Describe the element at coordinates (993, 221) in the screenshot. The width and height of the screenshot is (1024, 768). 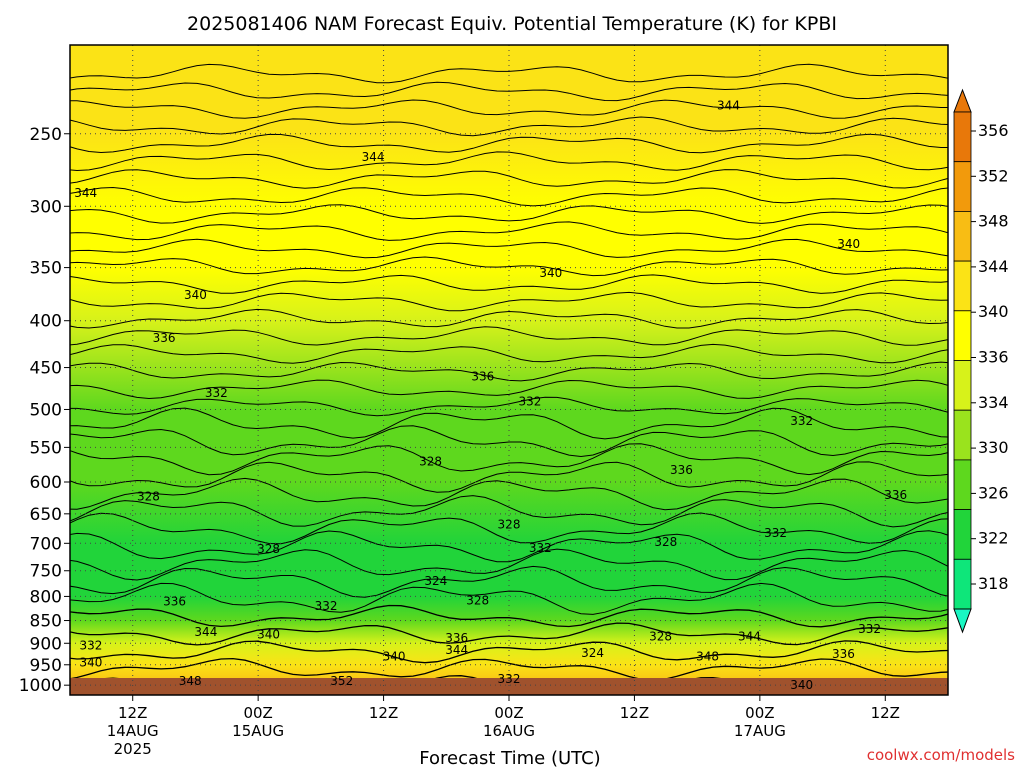
I see `colorbar-label: 348` at that location.